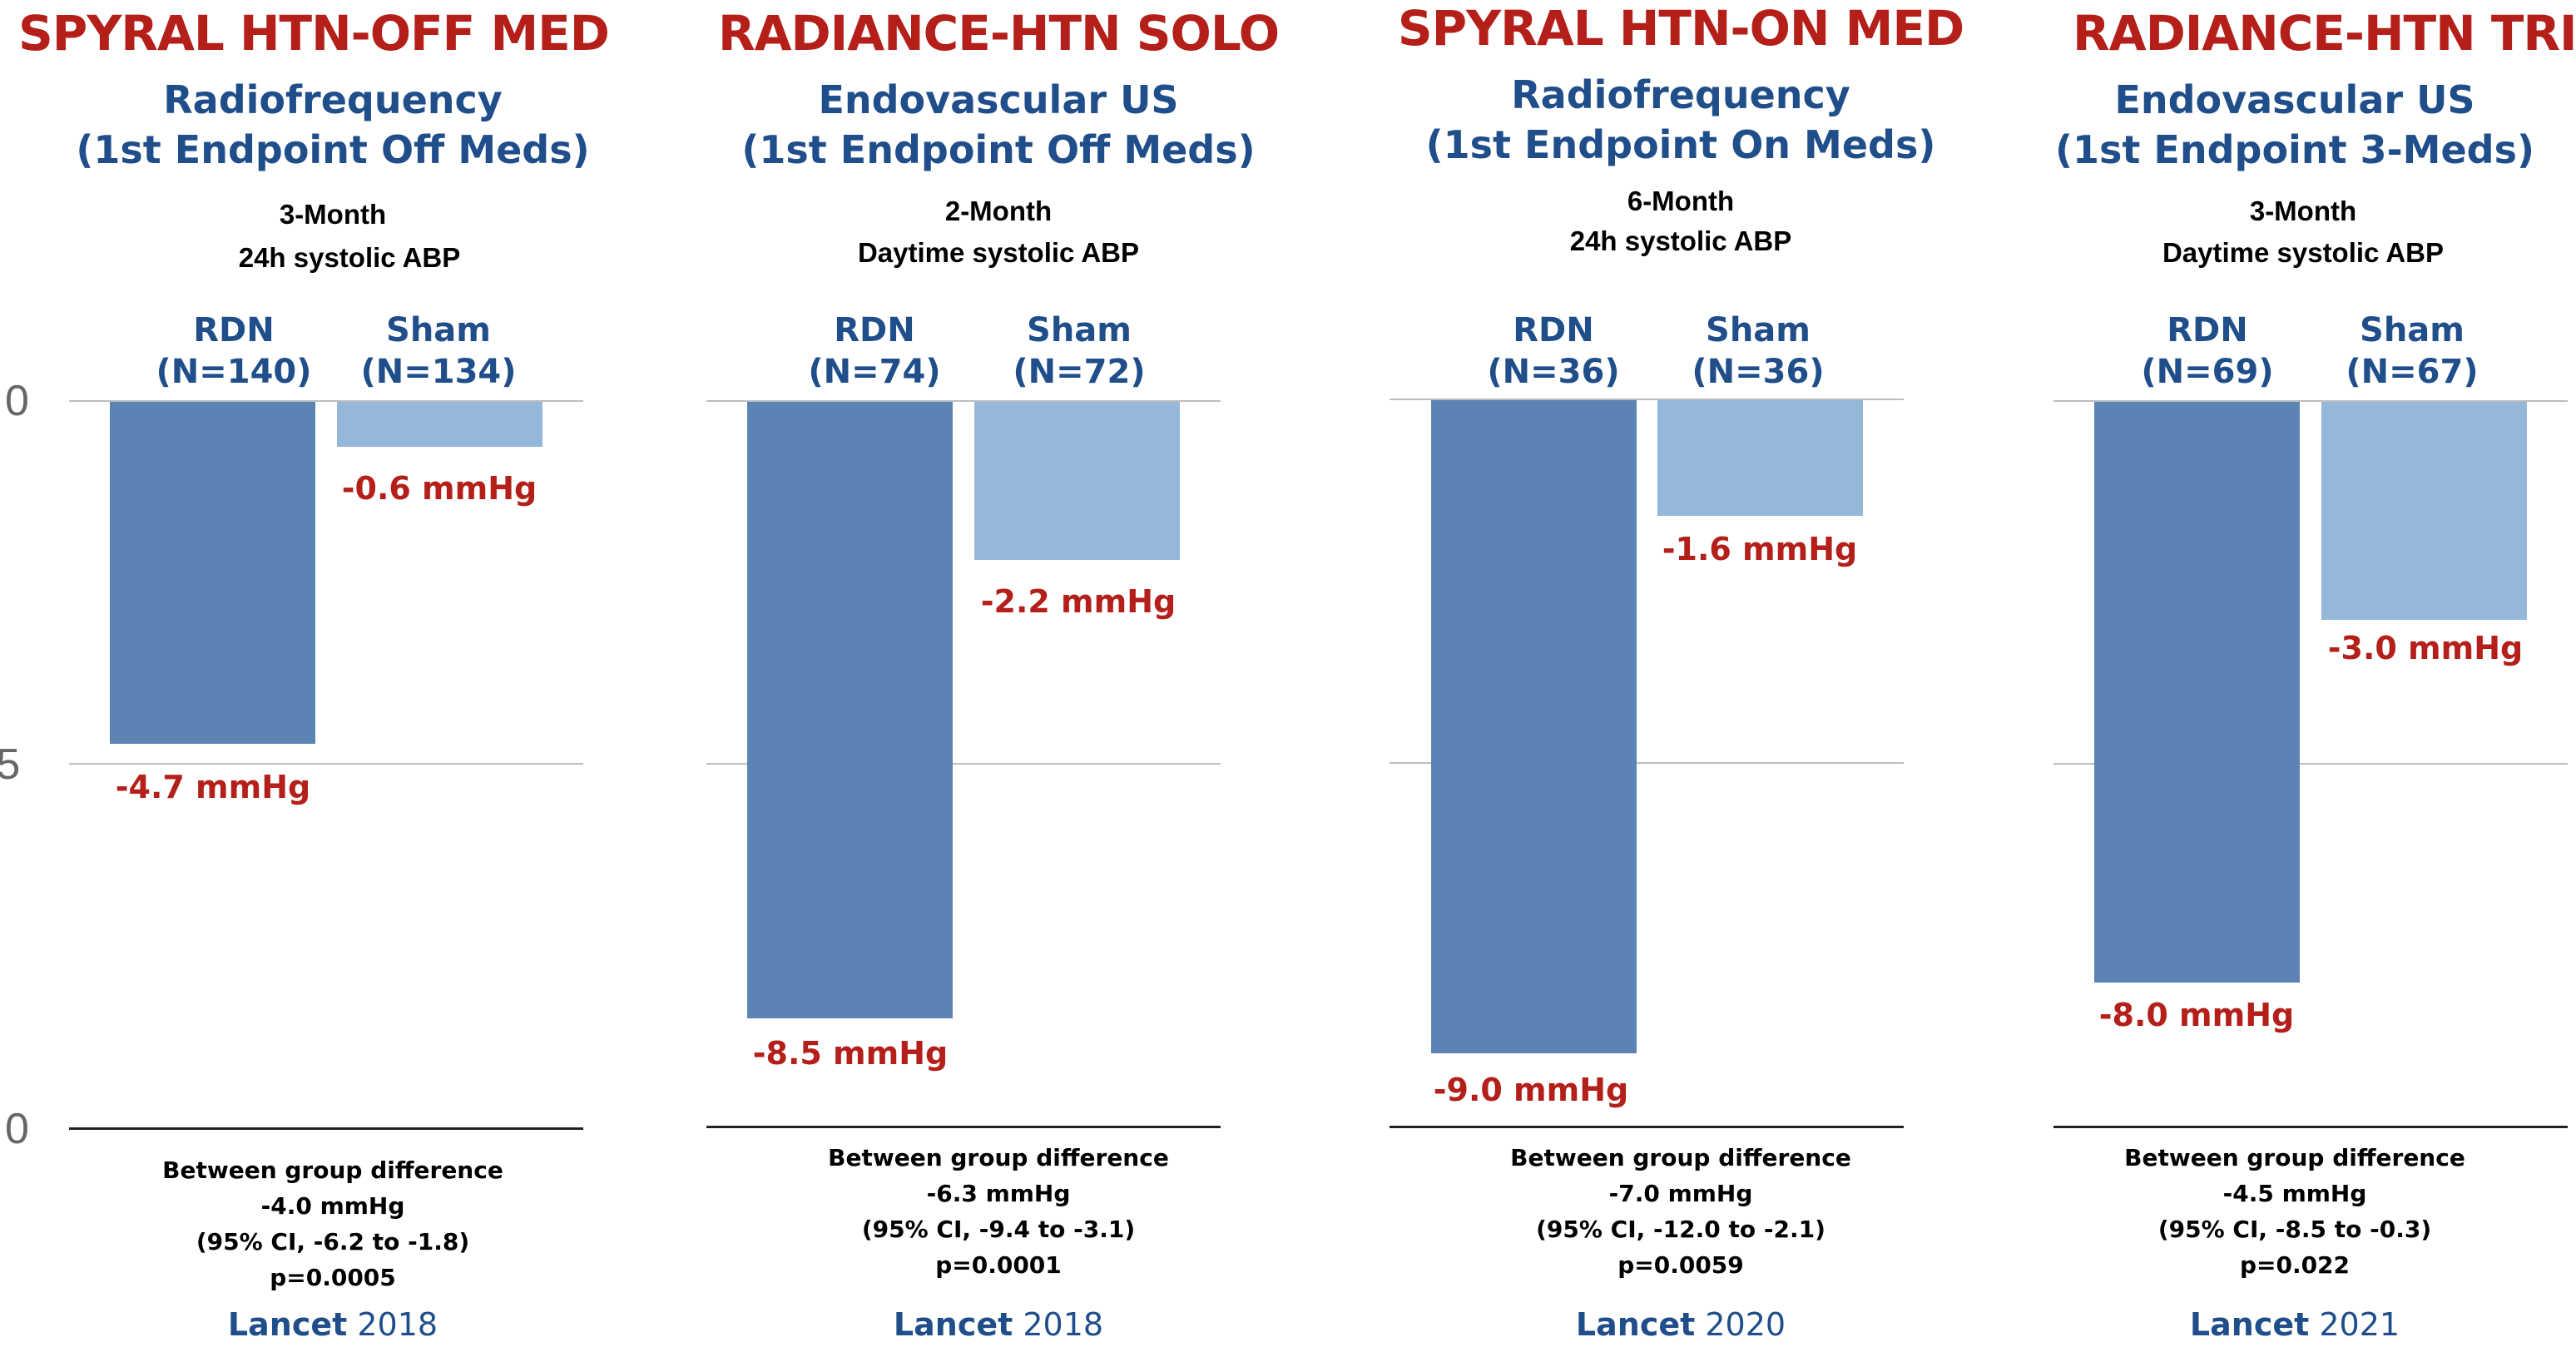 The width and height of the screenshot is (2576, 1352). What do you see at coordinates (2295, 1265) in the screenshot?
I see `stats-p-value: p=0.022` at bounding box center [2295, 1265].